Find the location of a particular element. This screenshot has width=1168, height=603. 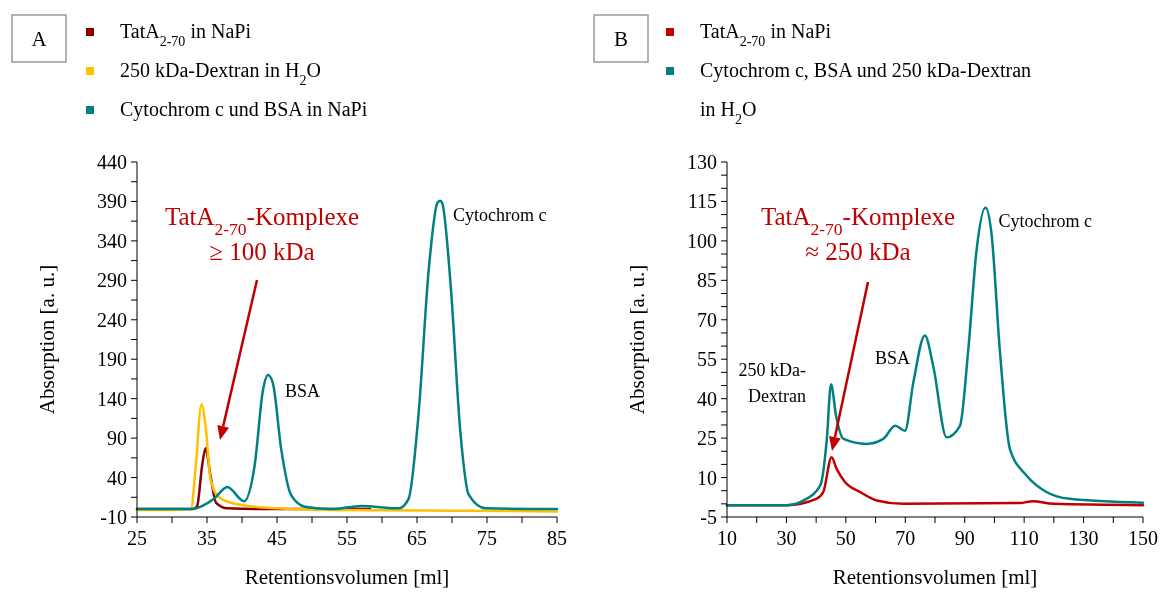

x-tick-label: 150 is located at coordinates (1143, 538).